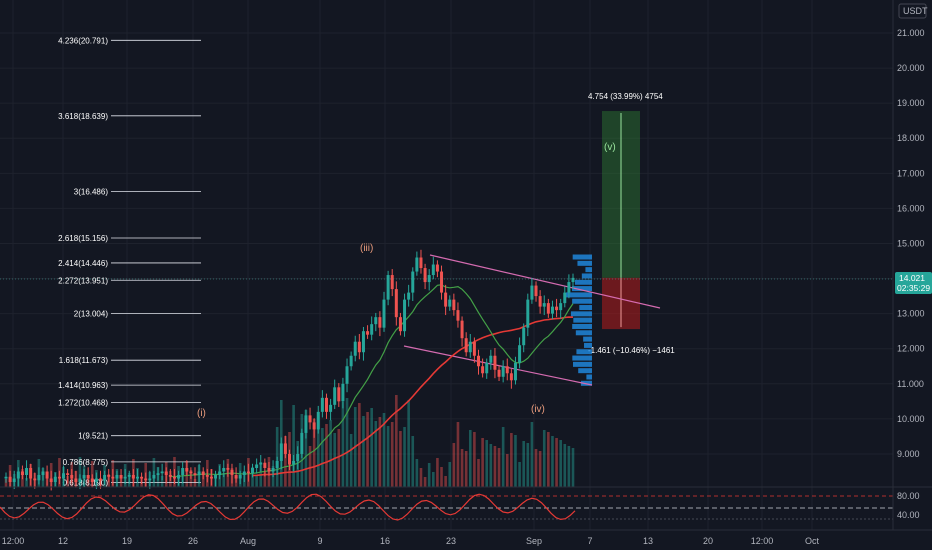 The image size is (932, 550). Describe the element at coordinates (13, 541) in the screenshot. I see `time-tick-label: 12:00` at that location.